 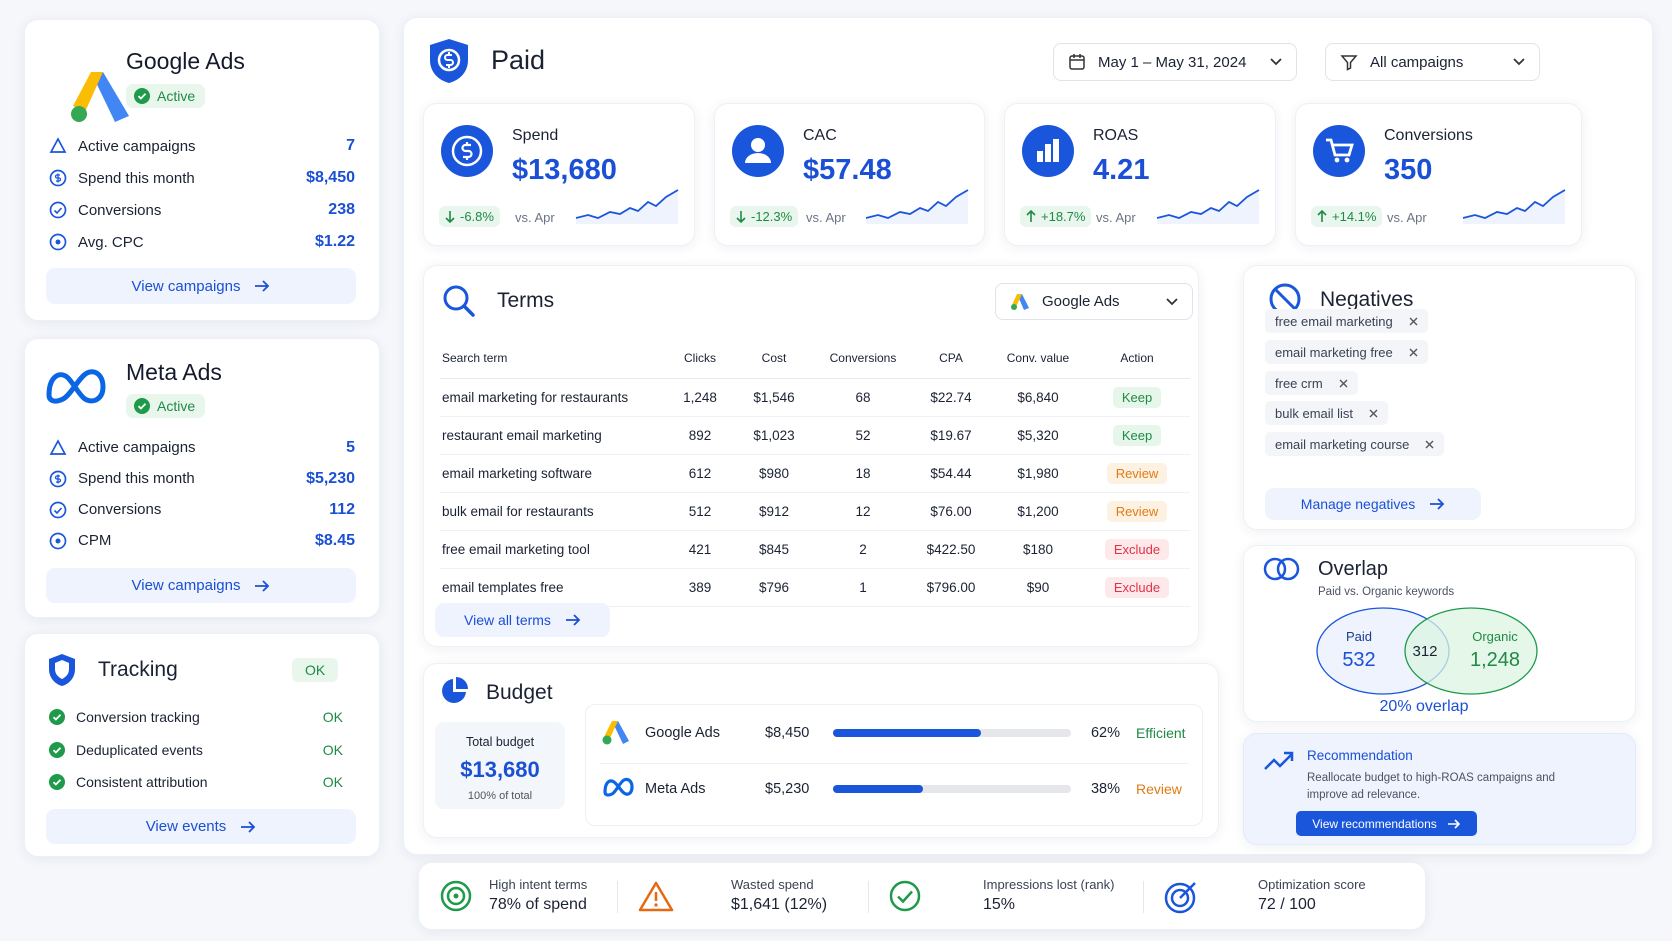 What do you see at coordinates (1116, 135) in the screenshot?
I see `kpi-label: ROAS` at bounding box center [1116, 135].